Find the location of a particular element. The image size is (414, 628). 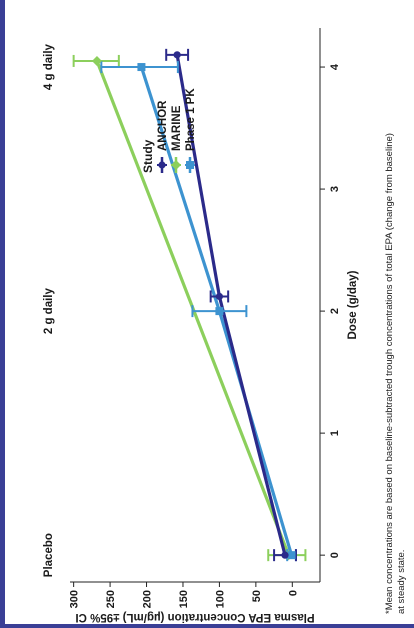

dose-label: Placebo is located at coordinates (49, 555).